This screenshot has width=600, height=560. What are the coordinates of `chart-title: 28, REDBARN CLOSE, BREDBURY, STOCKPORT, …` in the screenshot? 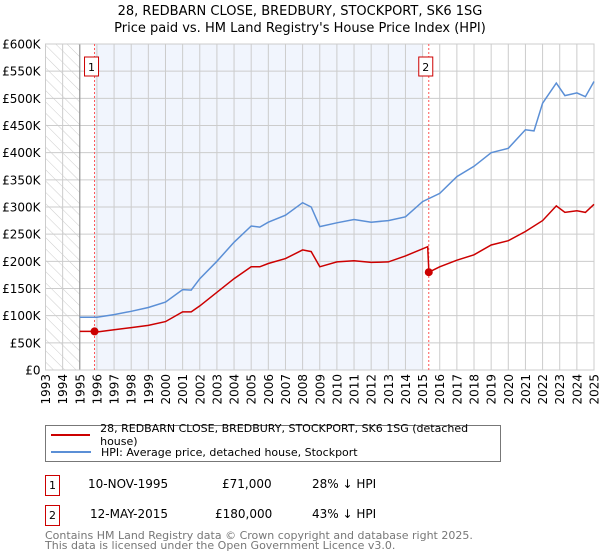 It's located at (300, 11).